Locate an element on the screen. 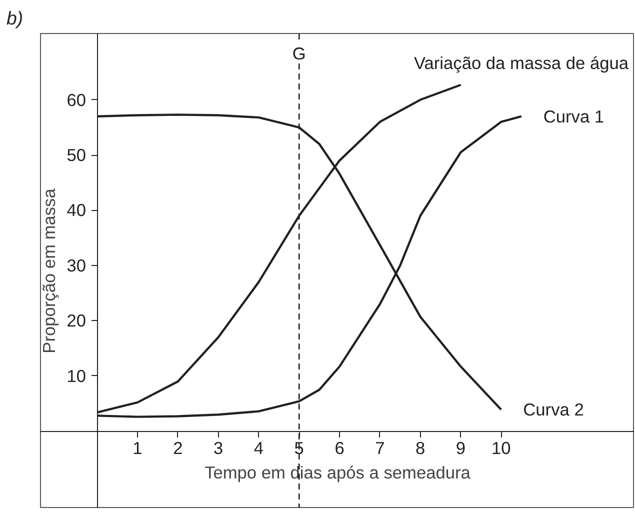 The height and width of the screenshot is (512, 635). series-label: Curva 2 is located at coordinates (553, 410).